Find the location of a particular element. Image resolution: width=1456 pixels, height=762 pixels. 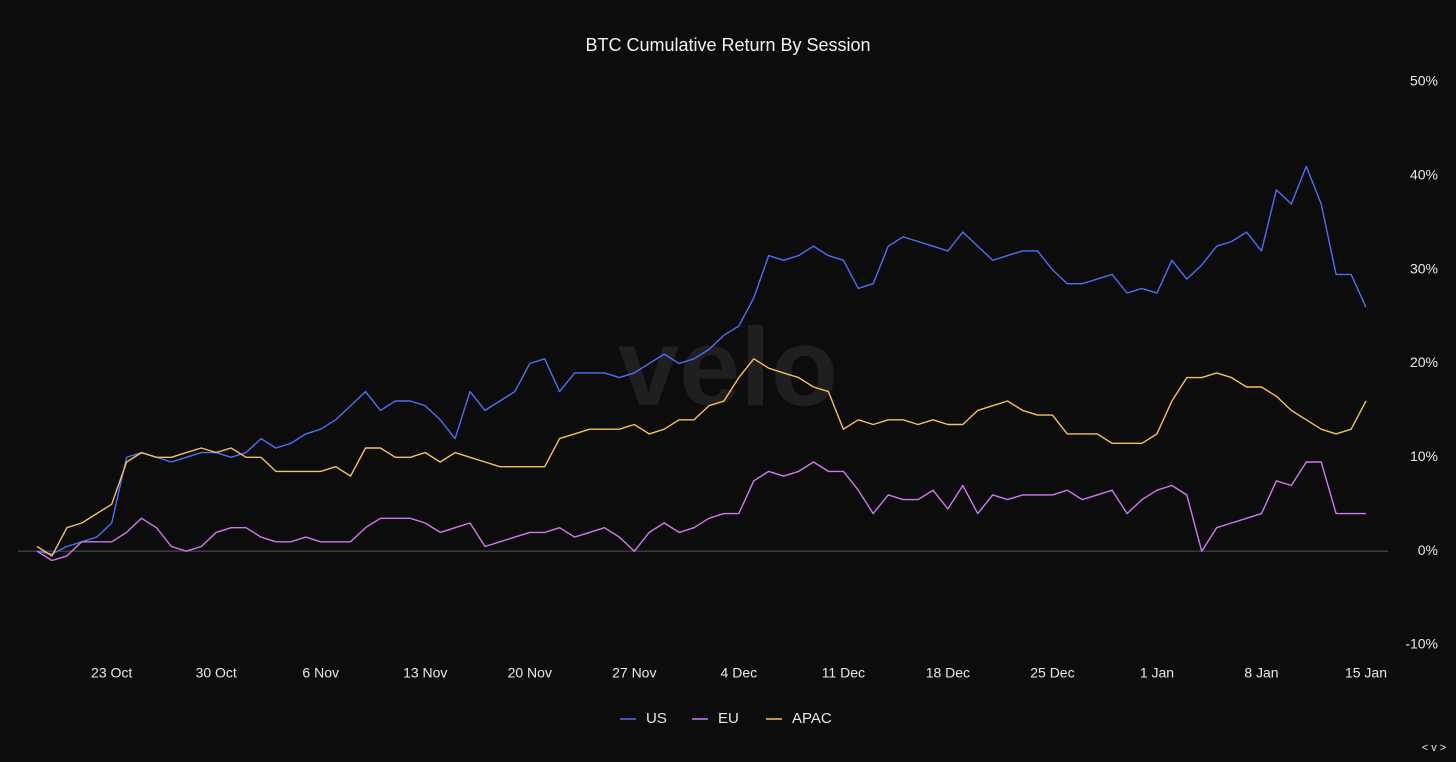

x-tick-label: 11 Dec is located at coordinates (843, 673).